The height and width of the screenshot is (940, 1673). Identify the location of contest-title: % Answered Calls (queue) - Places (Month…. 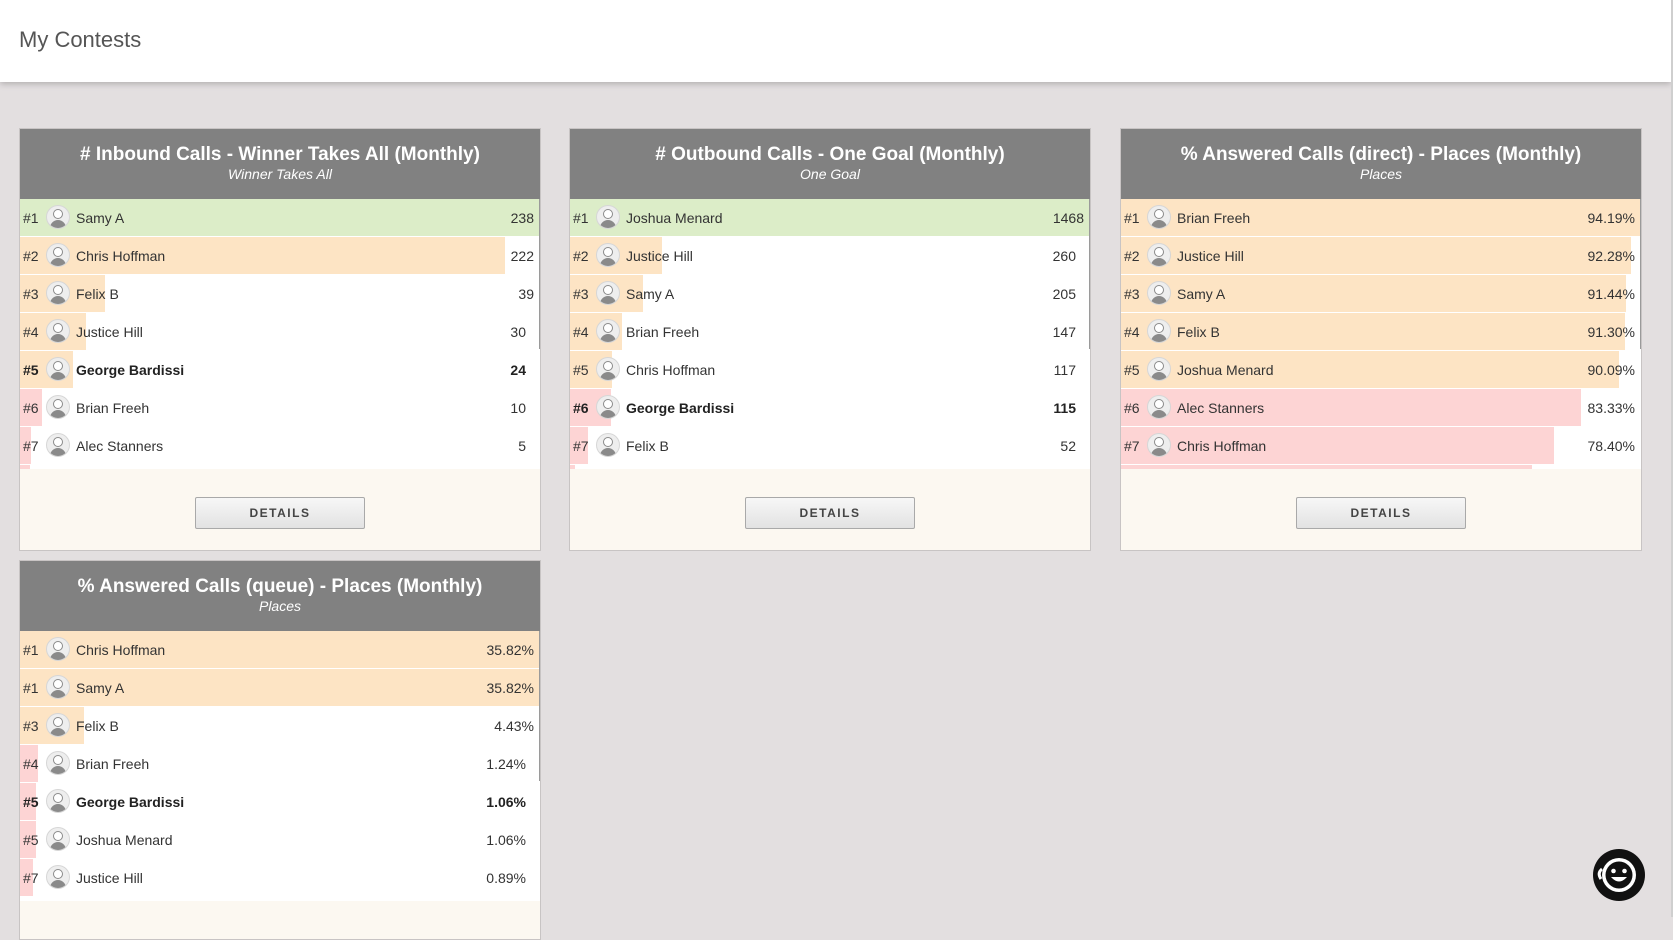
(280, 586).